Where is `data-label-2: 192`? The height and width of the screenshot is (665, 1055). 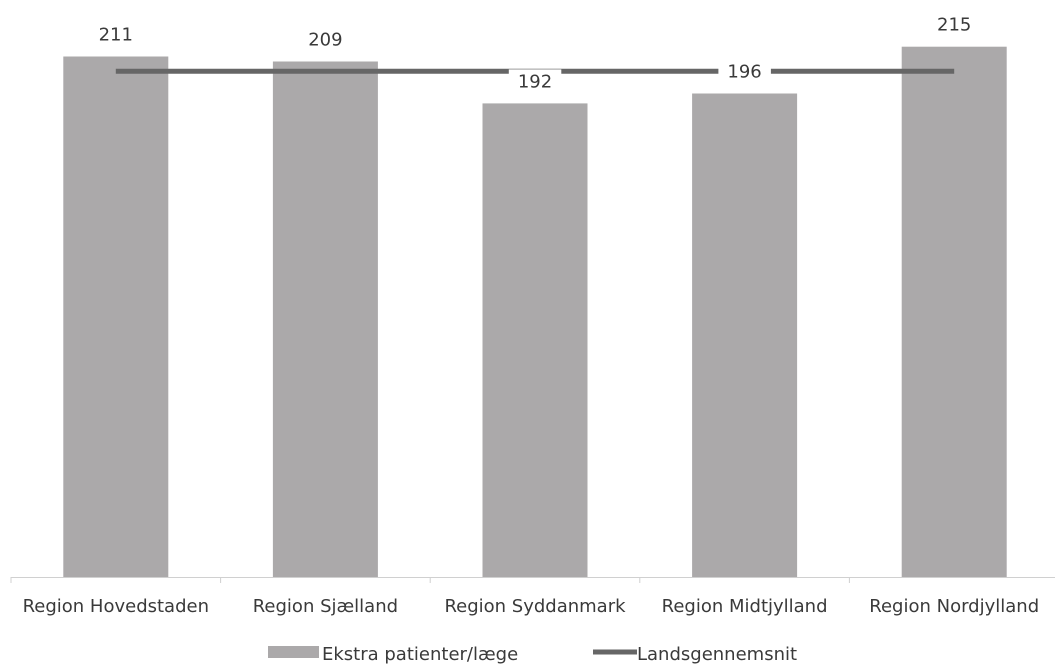 data-label-2: 192 is located at coordinates (535, 81).